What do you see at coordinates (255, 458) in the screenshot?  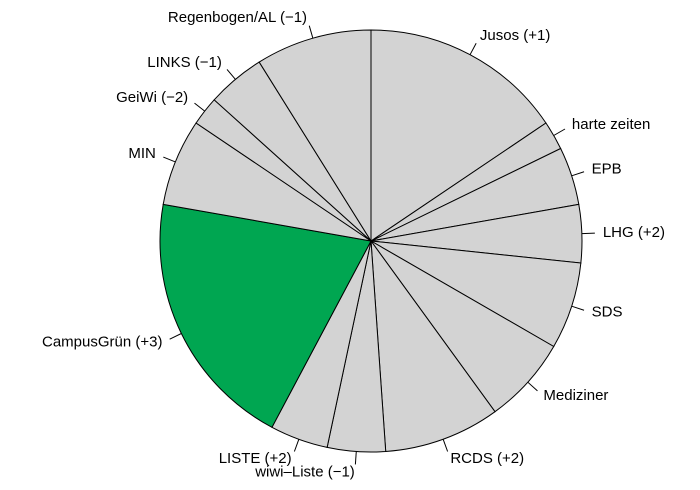 I see `slice-label-liste-2: LISTE (+2)` at bounding box center [255, 458].